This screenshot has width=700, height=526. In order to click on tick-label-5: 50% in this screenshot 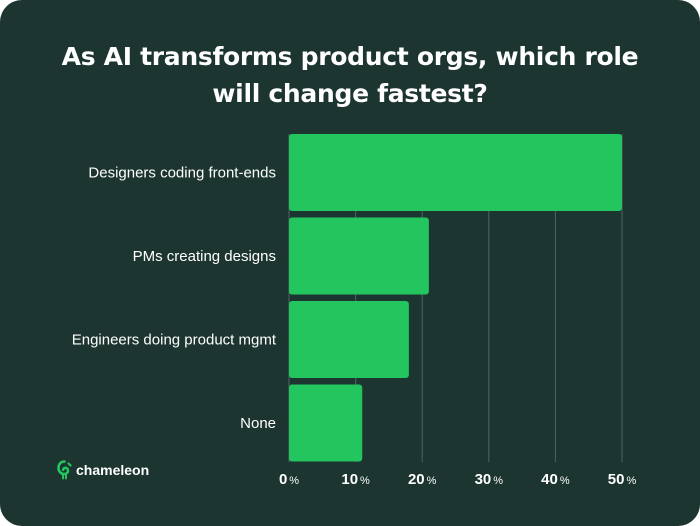, I will do `click(622, 479)`.